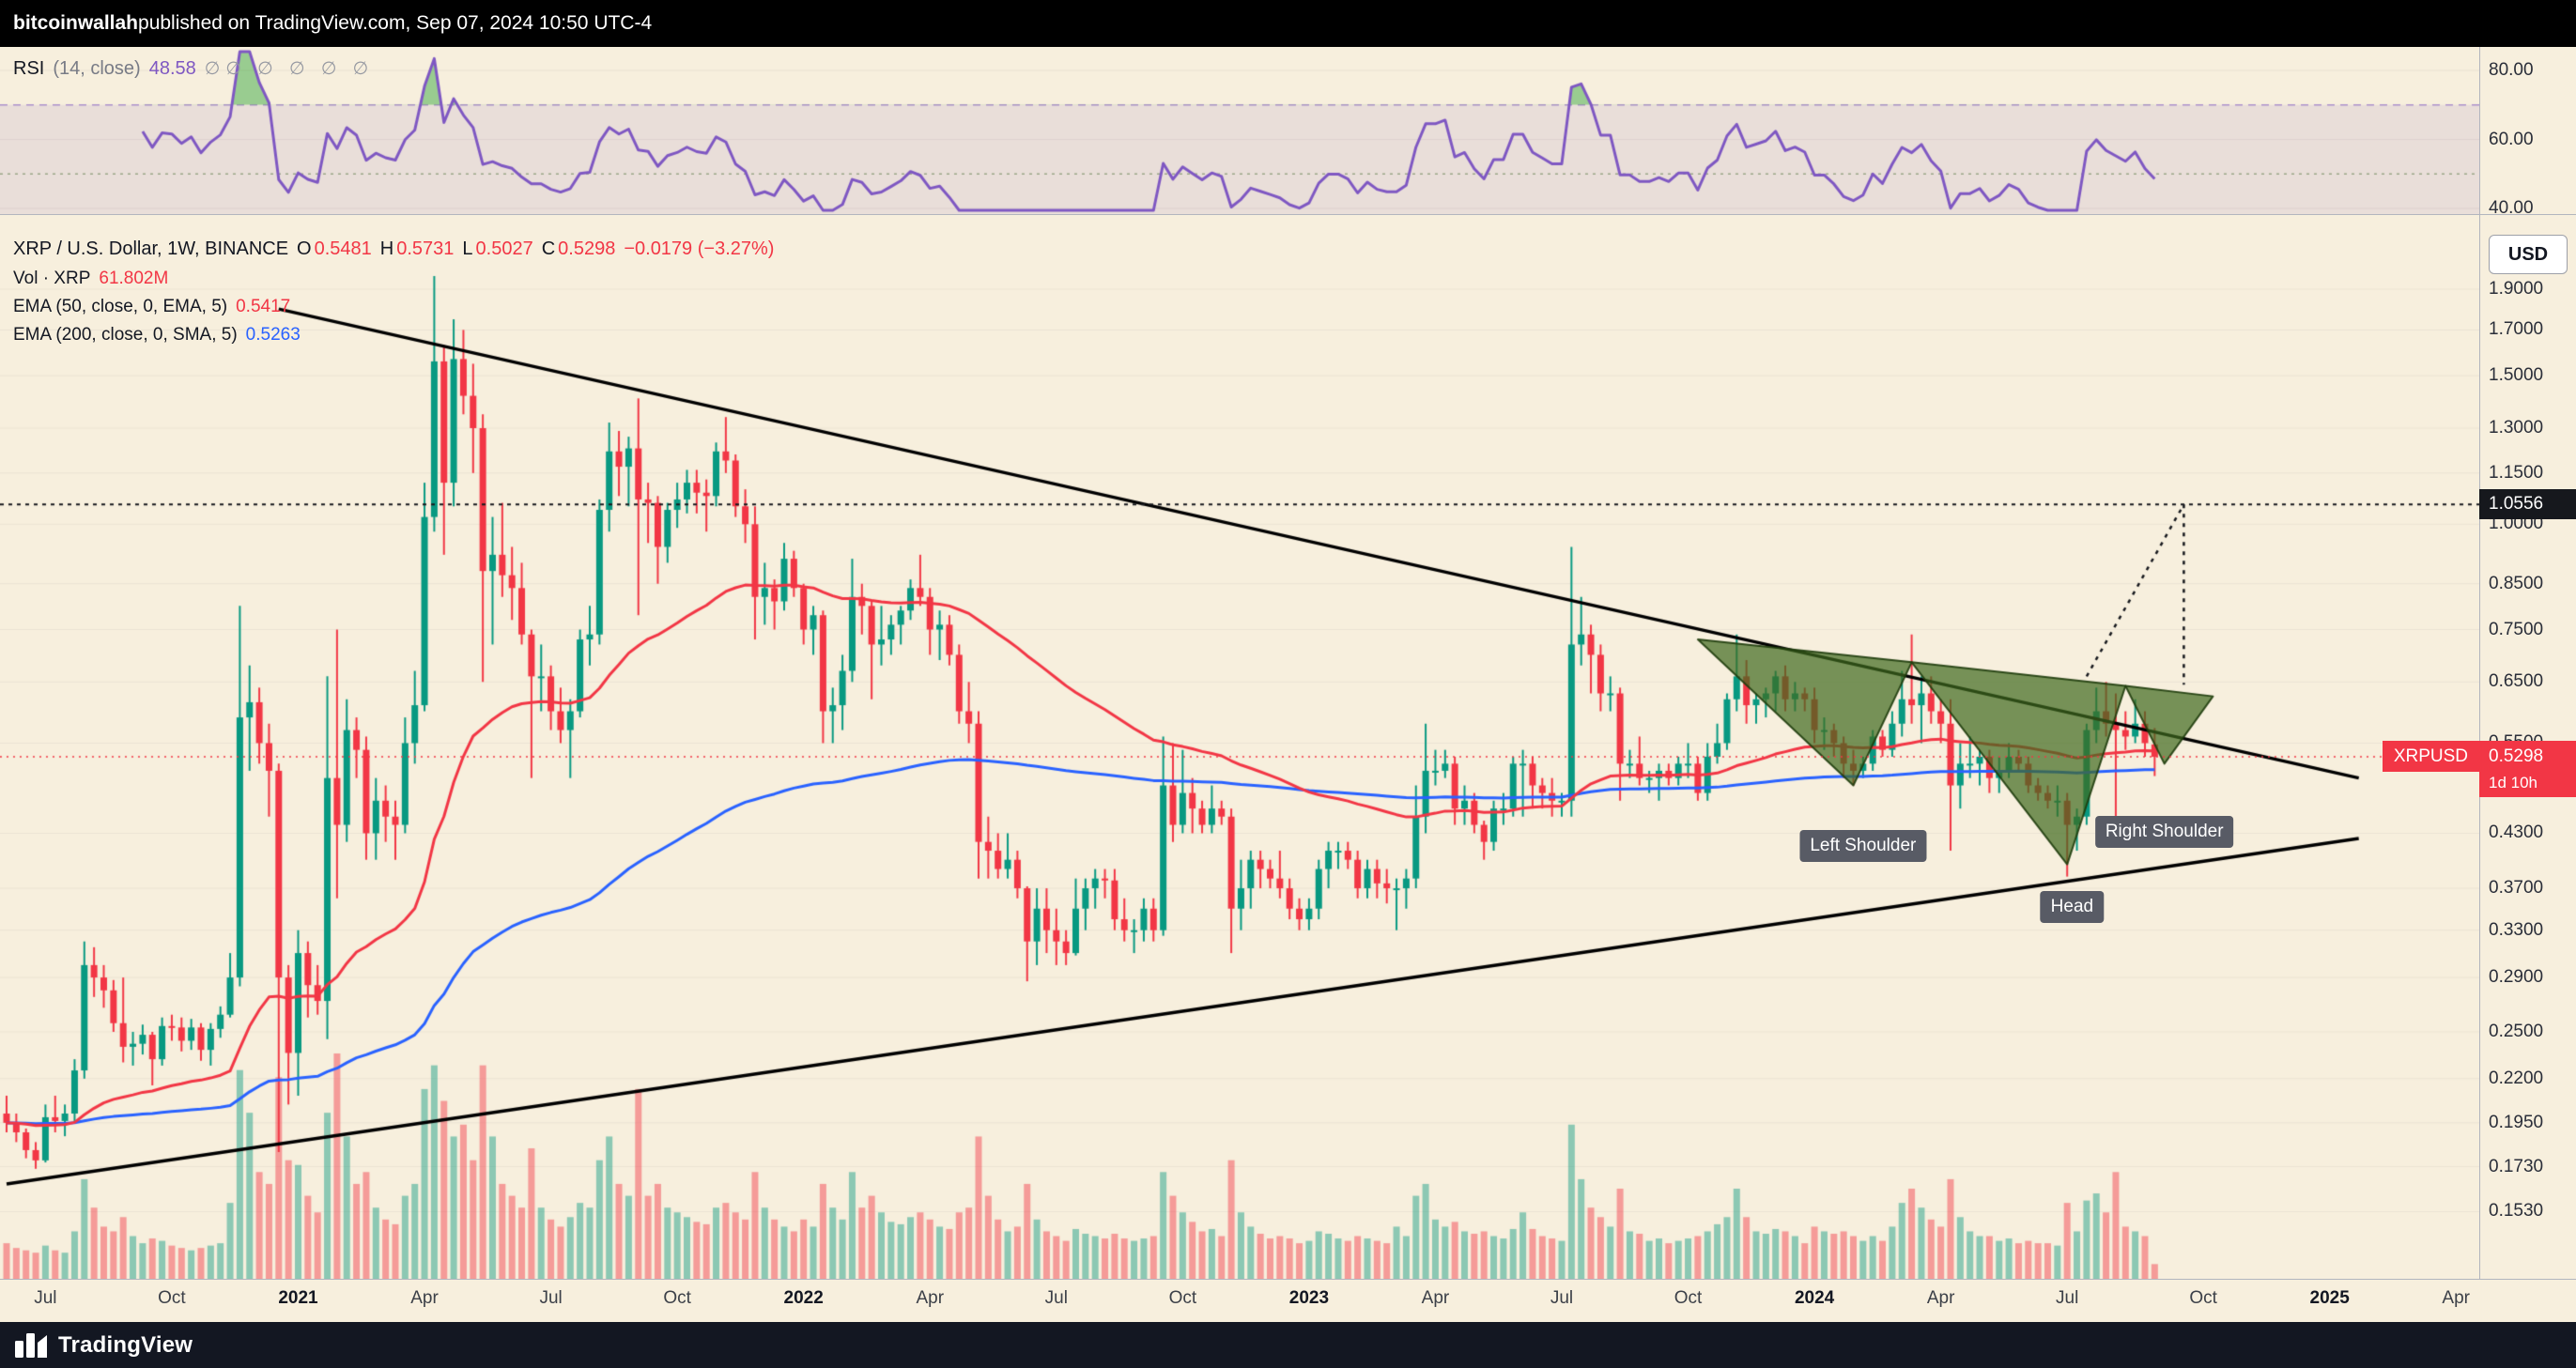  I want to click on time-axis-label: 2022, so click(803, 1298).